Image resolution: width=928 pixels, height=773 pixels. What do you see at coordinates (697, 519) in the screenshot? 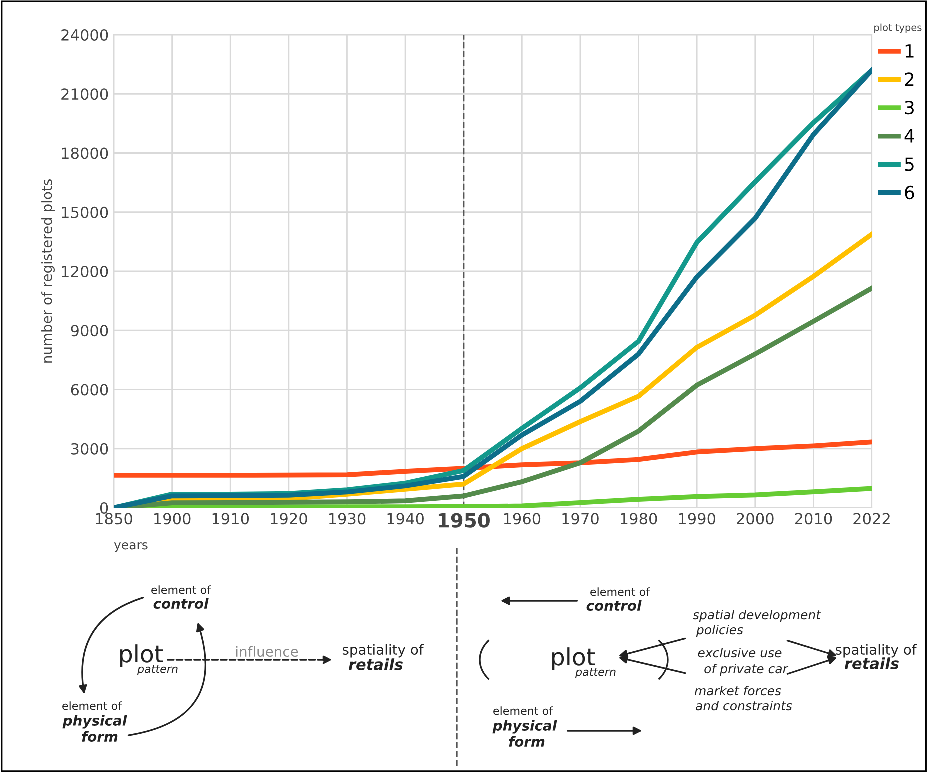
I see `x-tick-label: 1990` at bounding box center [697, 519].